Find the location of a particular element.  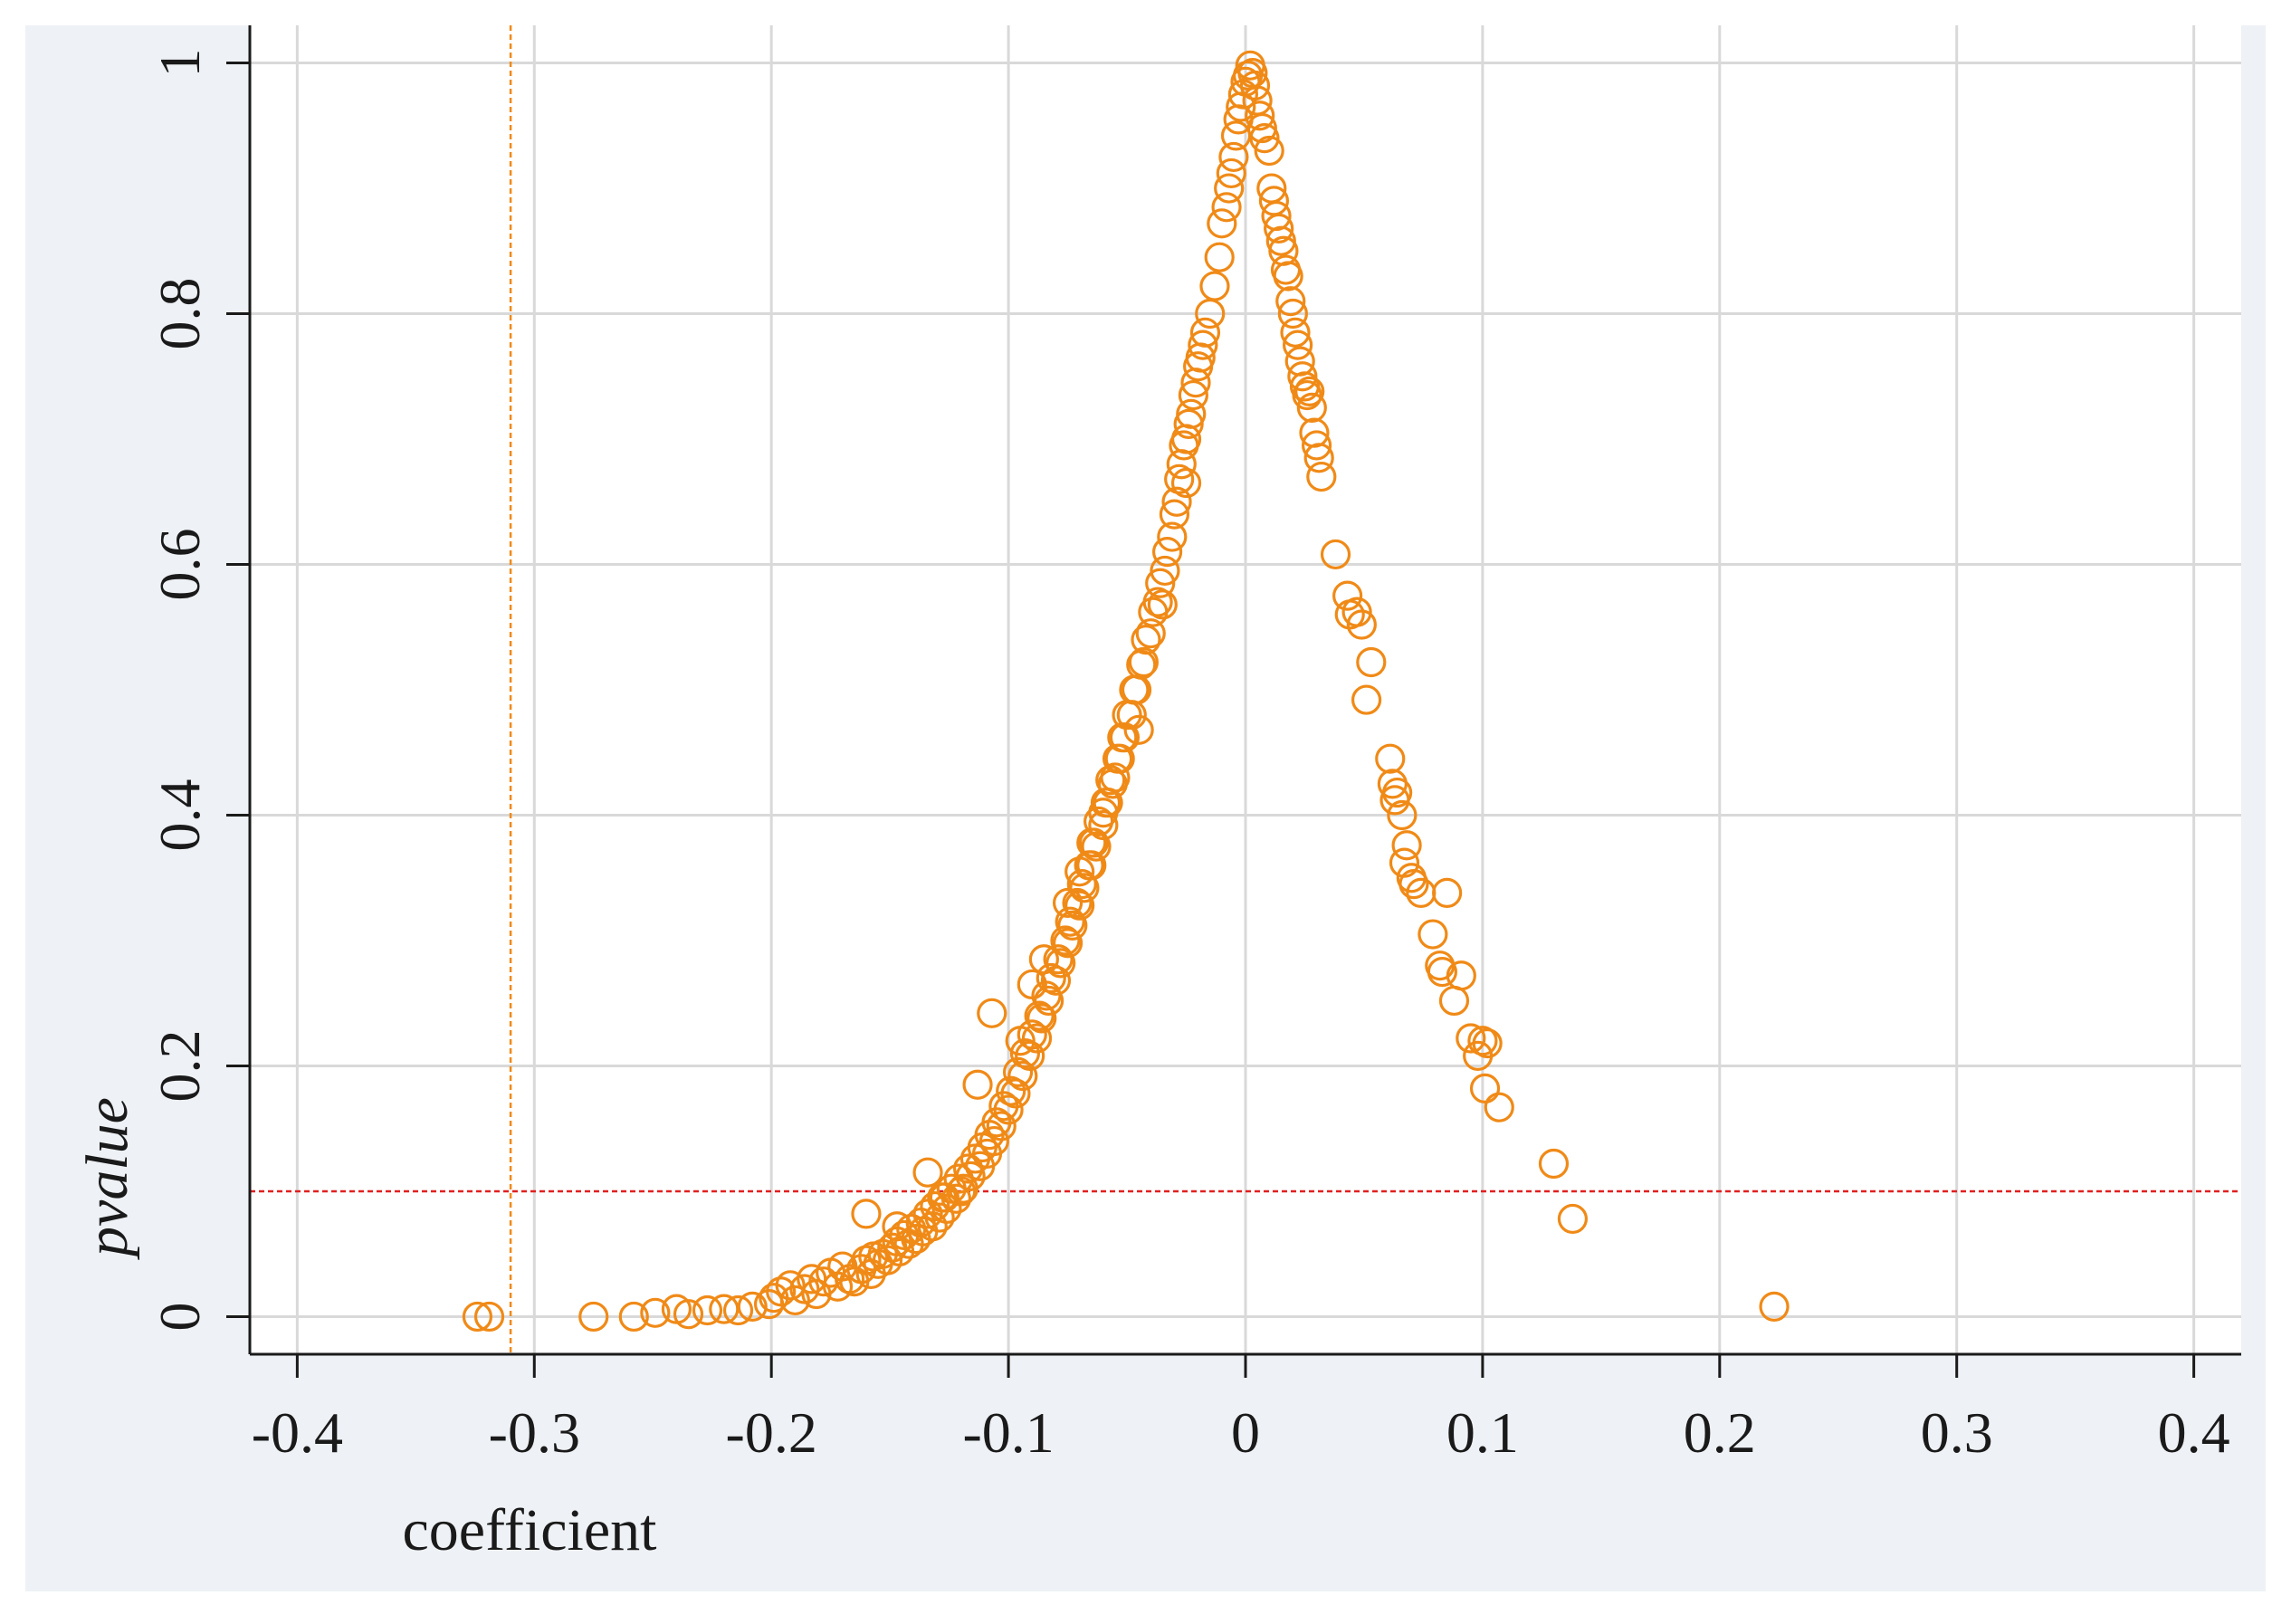

x-tick-label: -0.3 is located at coordinates (534, 1432).